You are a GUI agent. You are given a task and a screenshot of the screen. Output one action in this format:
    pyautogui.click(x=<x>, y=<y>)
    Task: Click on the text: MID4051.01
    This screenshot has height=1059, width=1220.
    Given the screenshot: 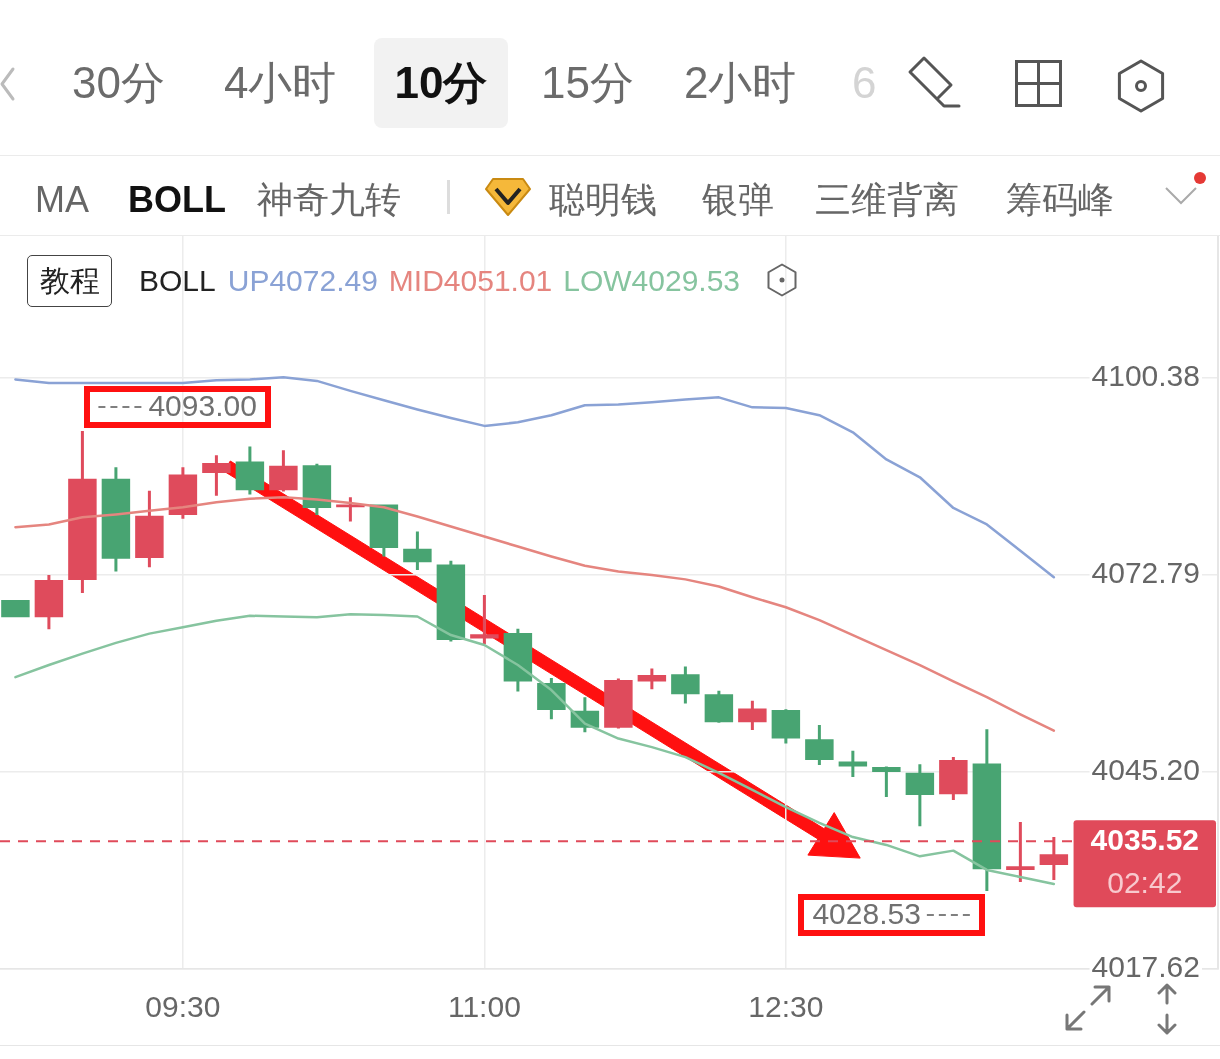 What is the action you would take?
    pyautogui.click(x=470, y=280)
    